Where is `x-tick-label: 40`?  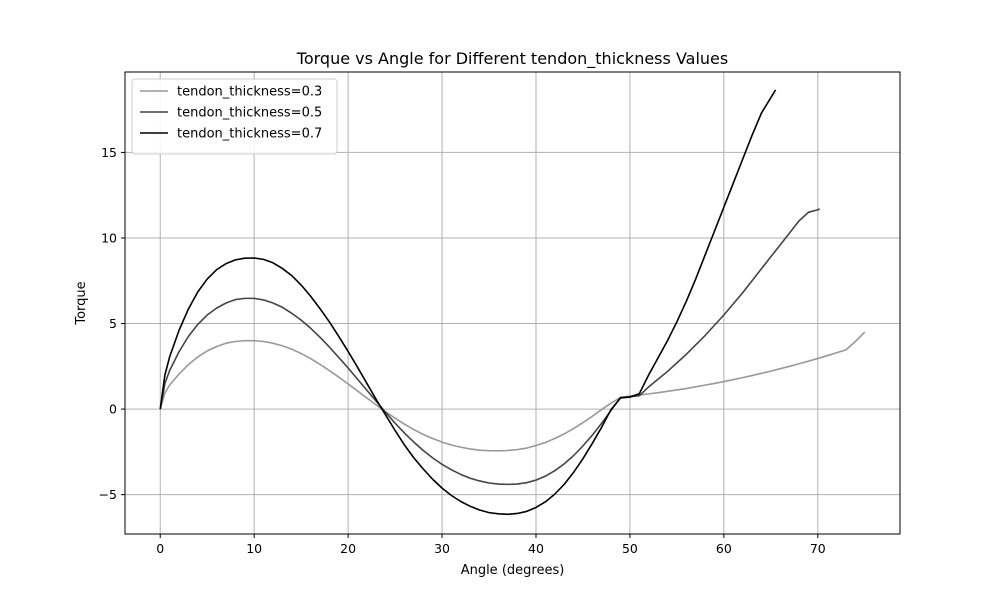 x-tick-label: 40 is located at coordinates (536, 548).